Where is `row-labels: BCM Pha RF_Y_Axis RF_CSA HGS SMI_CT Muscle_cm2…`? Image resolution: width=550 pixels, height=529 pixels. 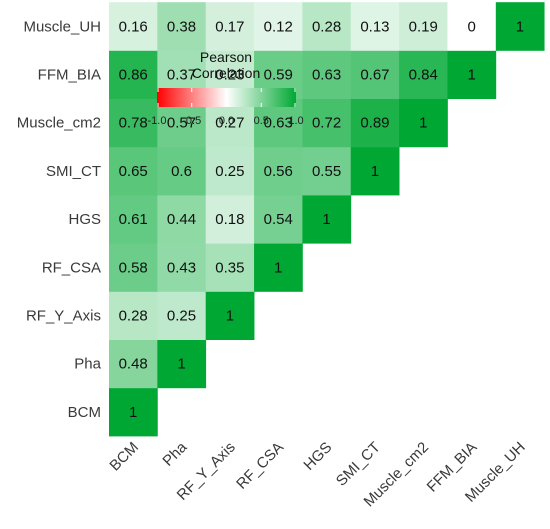 row-labels: BCM Pha RF_Y_Axis RF_CSA HGS SMI_CT Muscle_cm2… is located at coordinates (59, 219).